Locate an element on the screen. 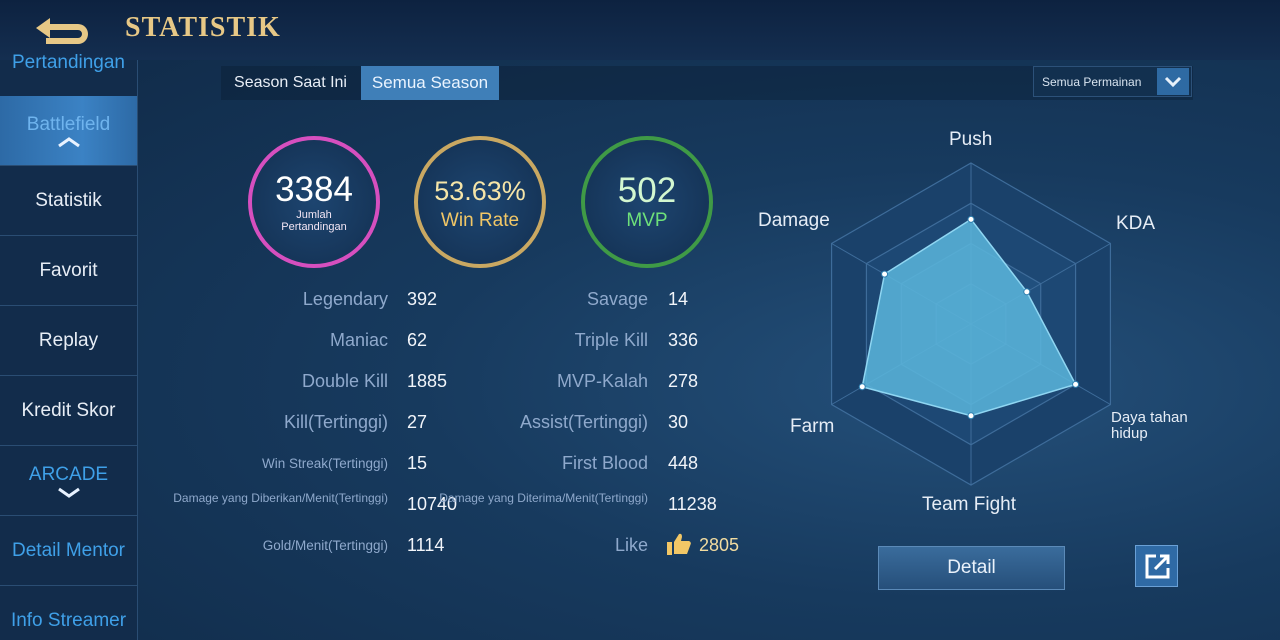  stat-value: 2805 is located at coordinates (719, 545).